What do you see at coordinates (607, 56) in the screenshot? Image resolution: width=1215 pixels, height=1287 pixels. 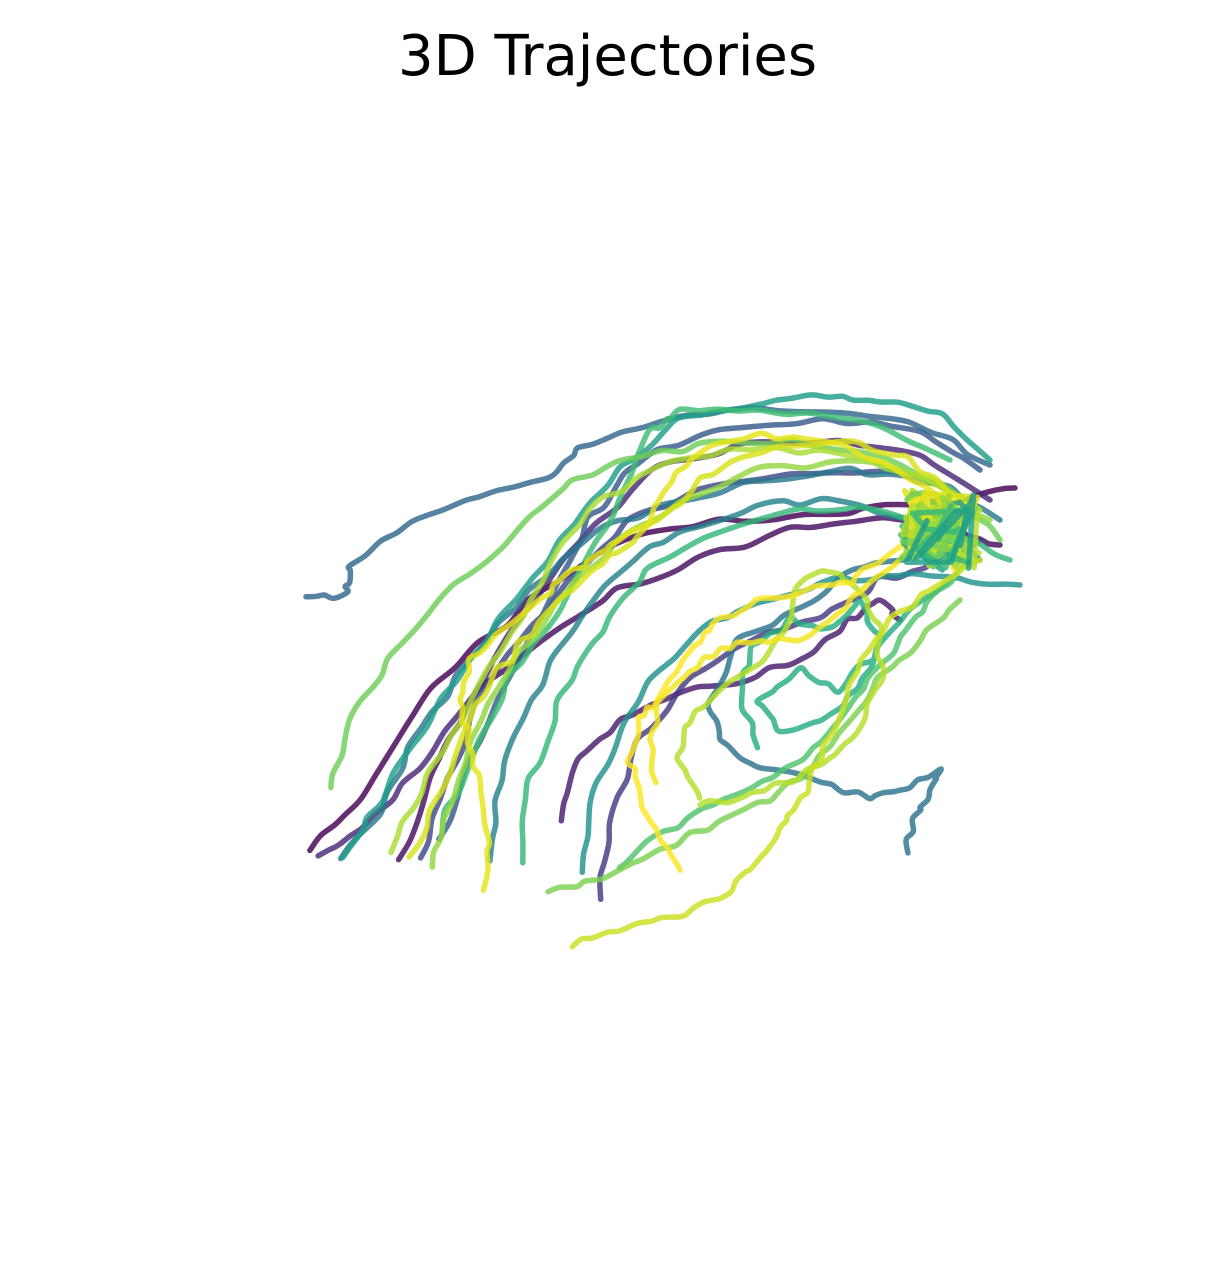 I see `chart-title: 3D Trajectories` at bounding box center [607, 56].